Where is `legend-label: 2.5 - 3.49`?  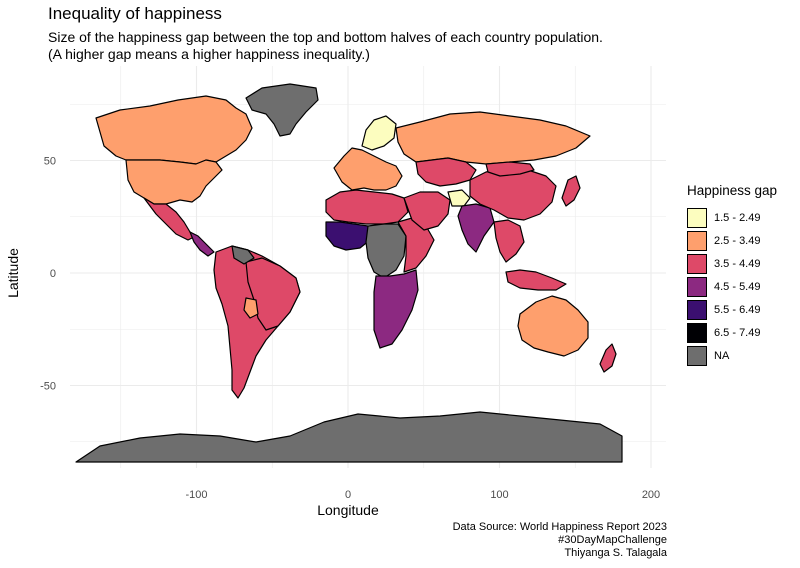
legend-label: 2.5 - 3.49 is located at coordinates (737, 240).